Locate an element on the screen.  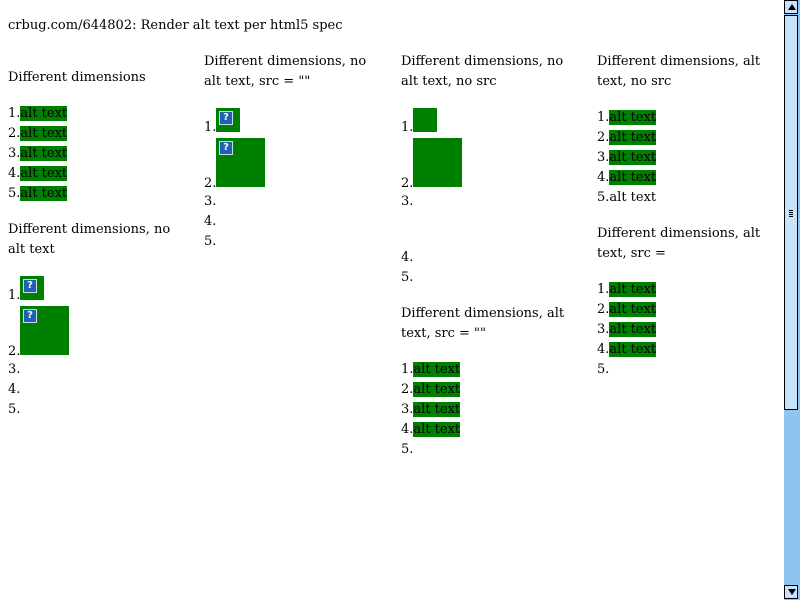
scroll-down-button is located at coordinates (791, 592).